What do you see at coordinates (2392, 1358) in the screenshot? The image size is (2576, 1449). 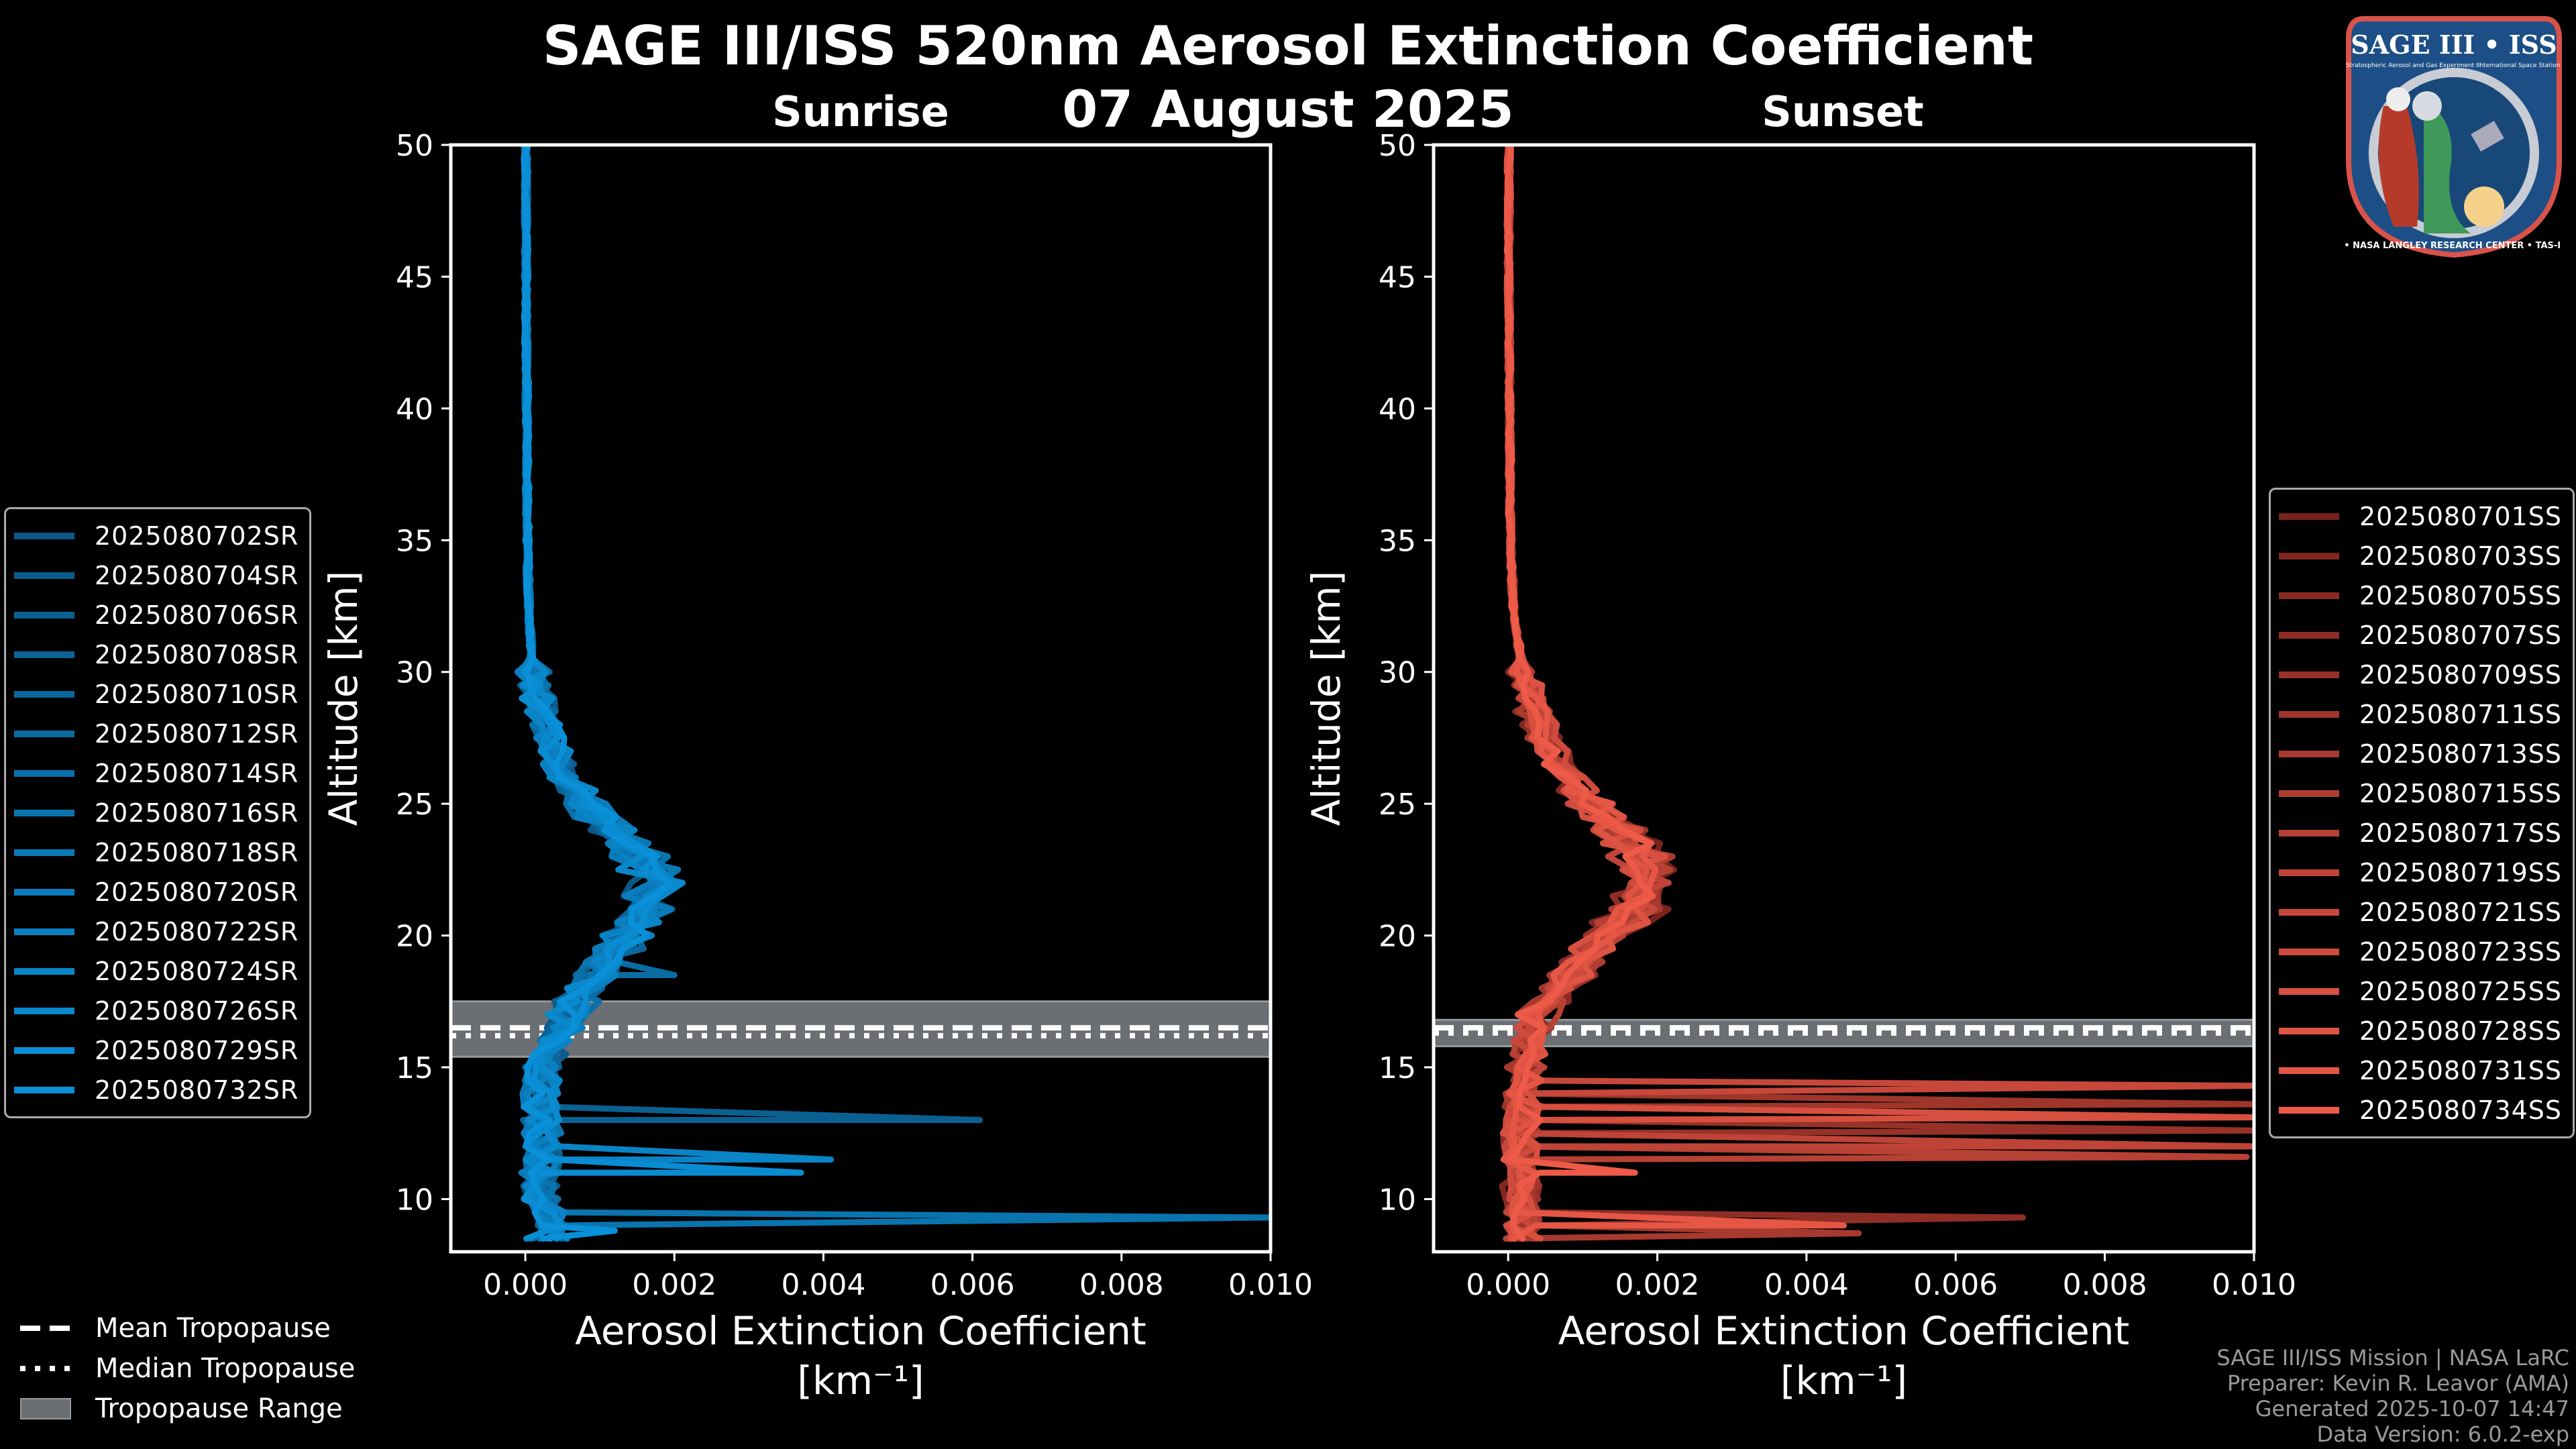 I see `footer-mission: SAGE III/ISS Mission | NASA LaRC` at bounding box center [2392, 1358].